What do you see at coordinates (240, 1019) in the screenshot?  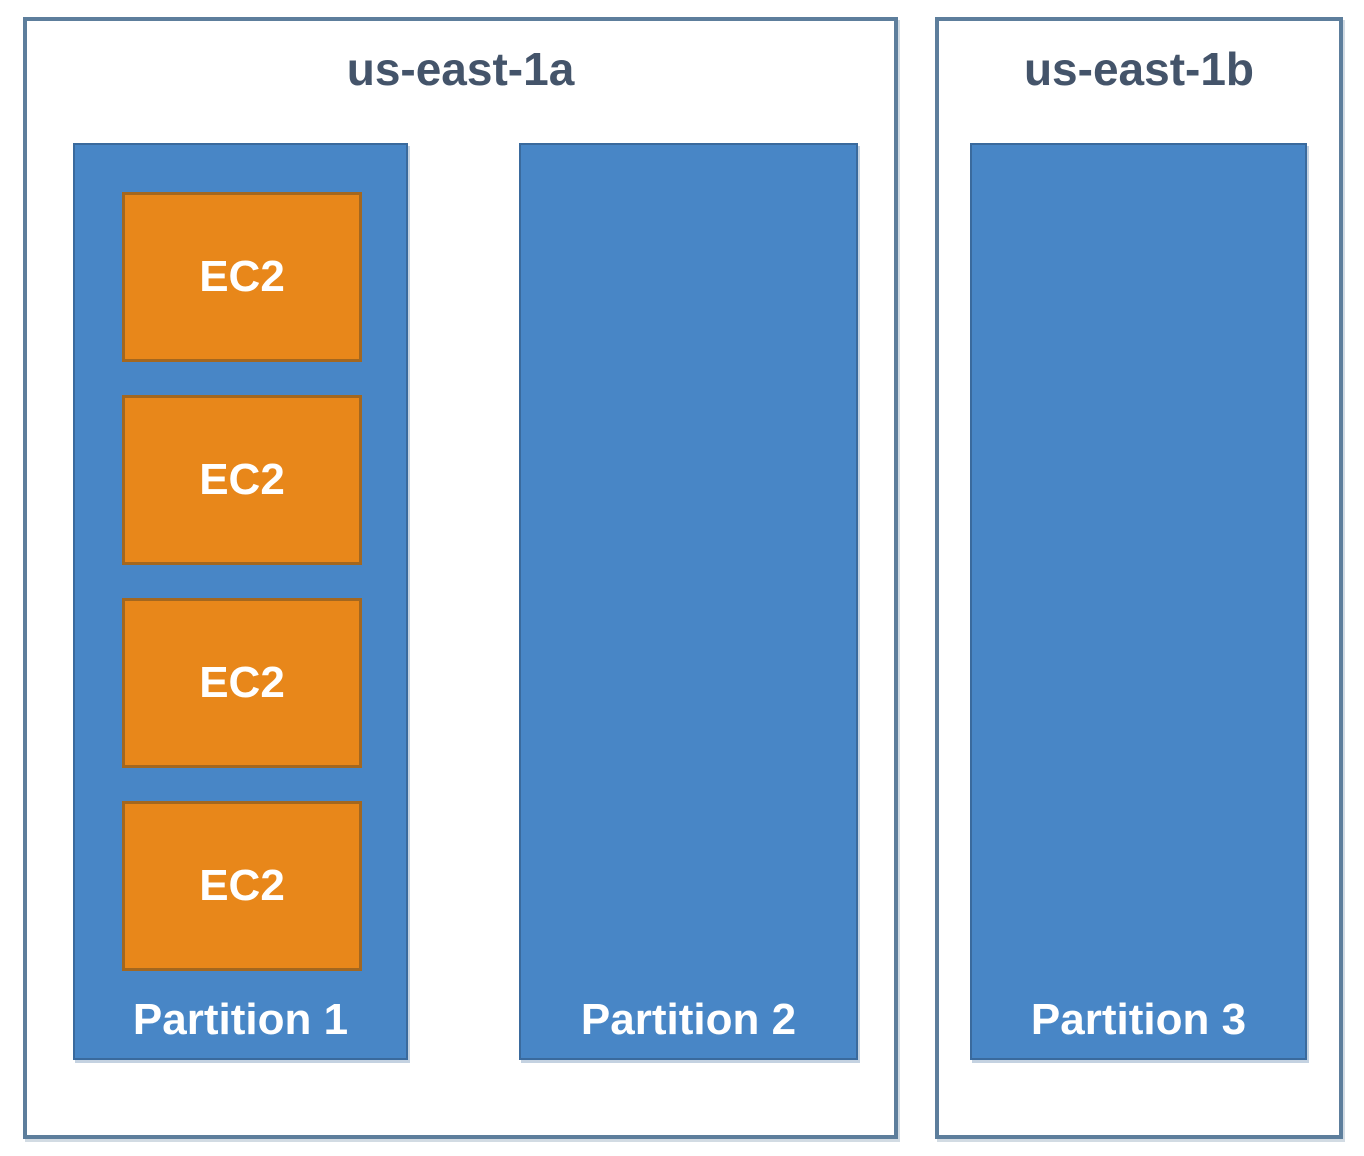 I see `partition-1-label: Partition 1` at bounding box center [240, 1019].